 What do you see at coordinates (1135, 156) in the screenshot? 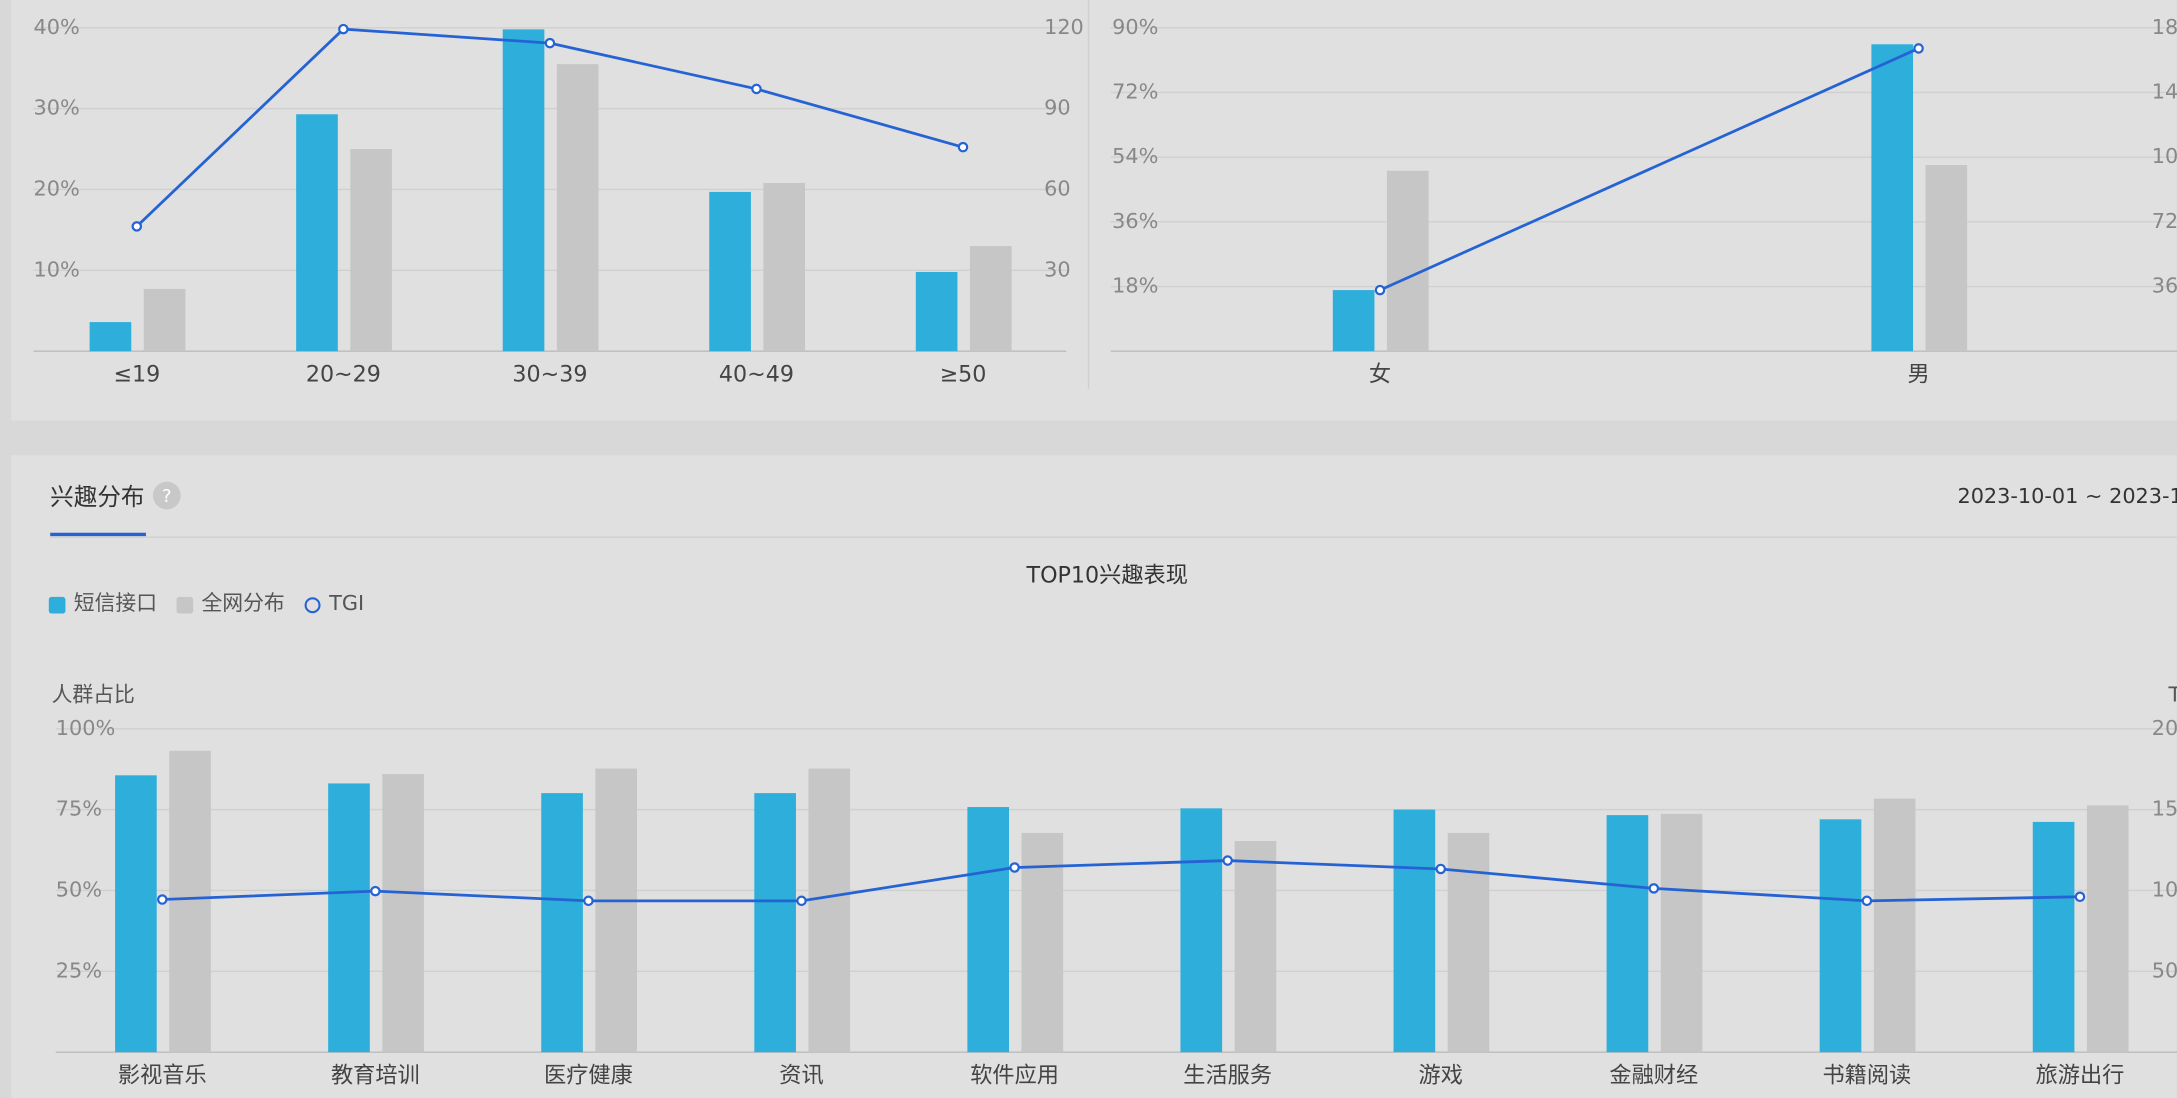
I see `y-tick-label: 54%` at bounding box center [1135, 156].